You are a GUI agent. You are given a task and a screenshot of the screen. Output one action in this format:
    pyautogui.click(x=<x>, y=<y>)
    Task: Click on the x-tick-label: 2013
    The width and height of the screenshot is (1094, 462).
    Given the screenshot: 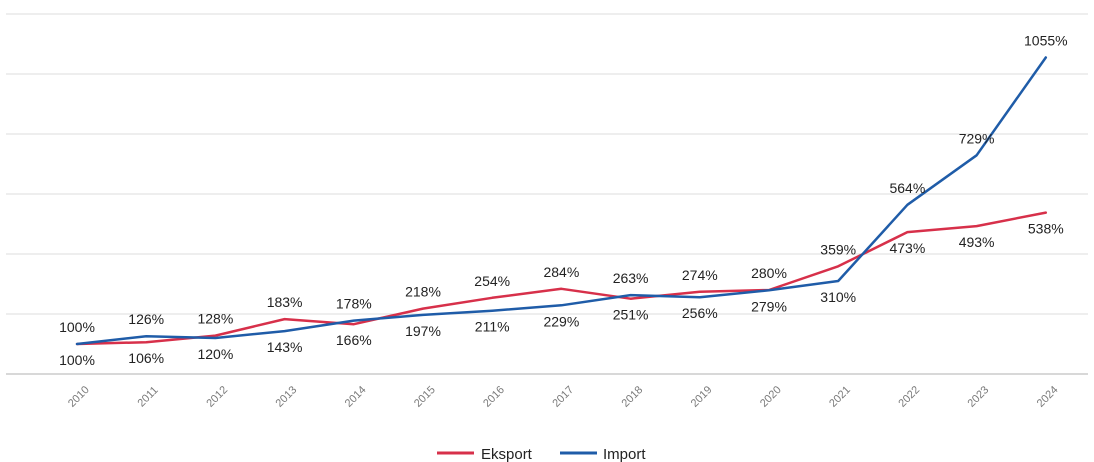 What is the action you would take?
    pyautogui.click(x=287, y=397)
    